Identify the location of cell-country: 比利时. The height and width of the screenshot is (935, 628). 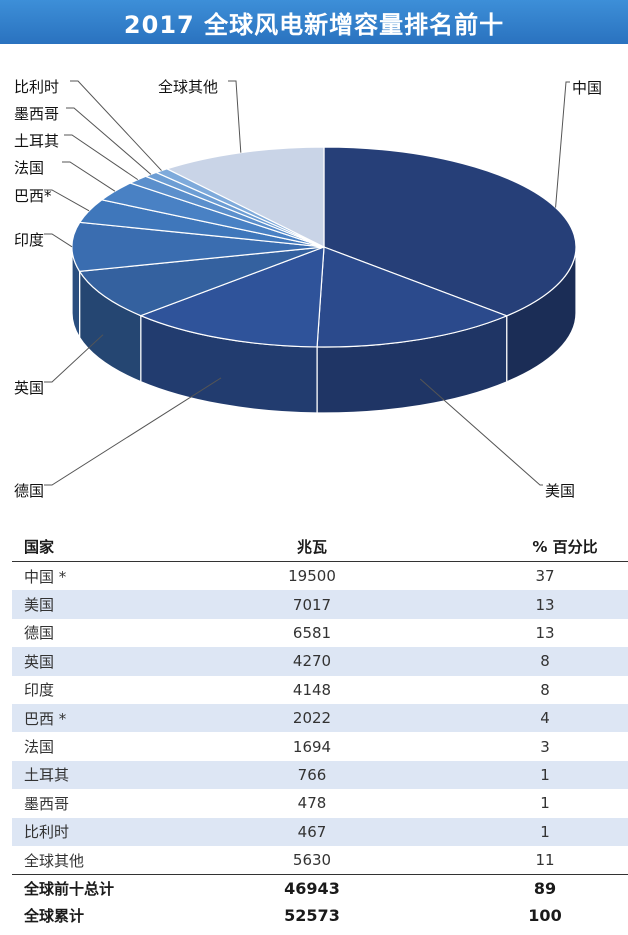
(47, 832).